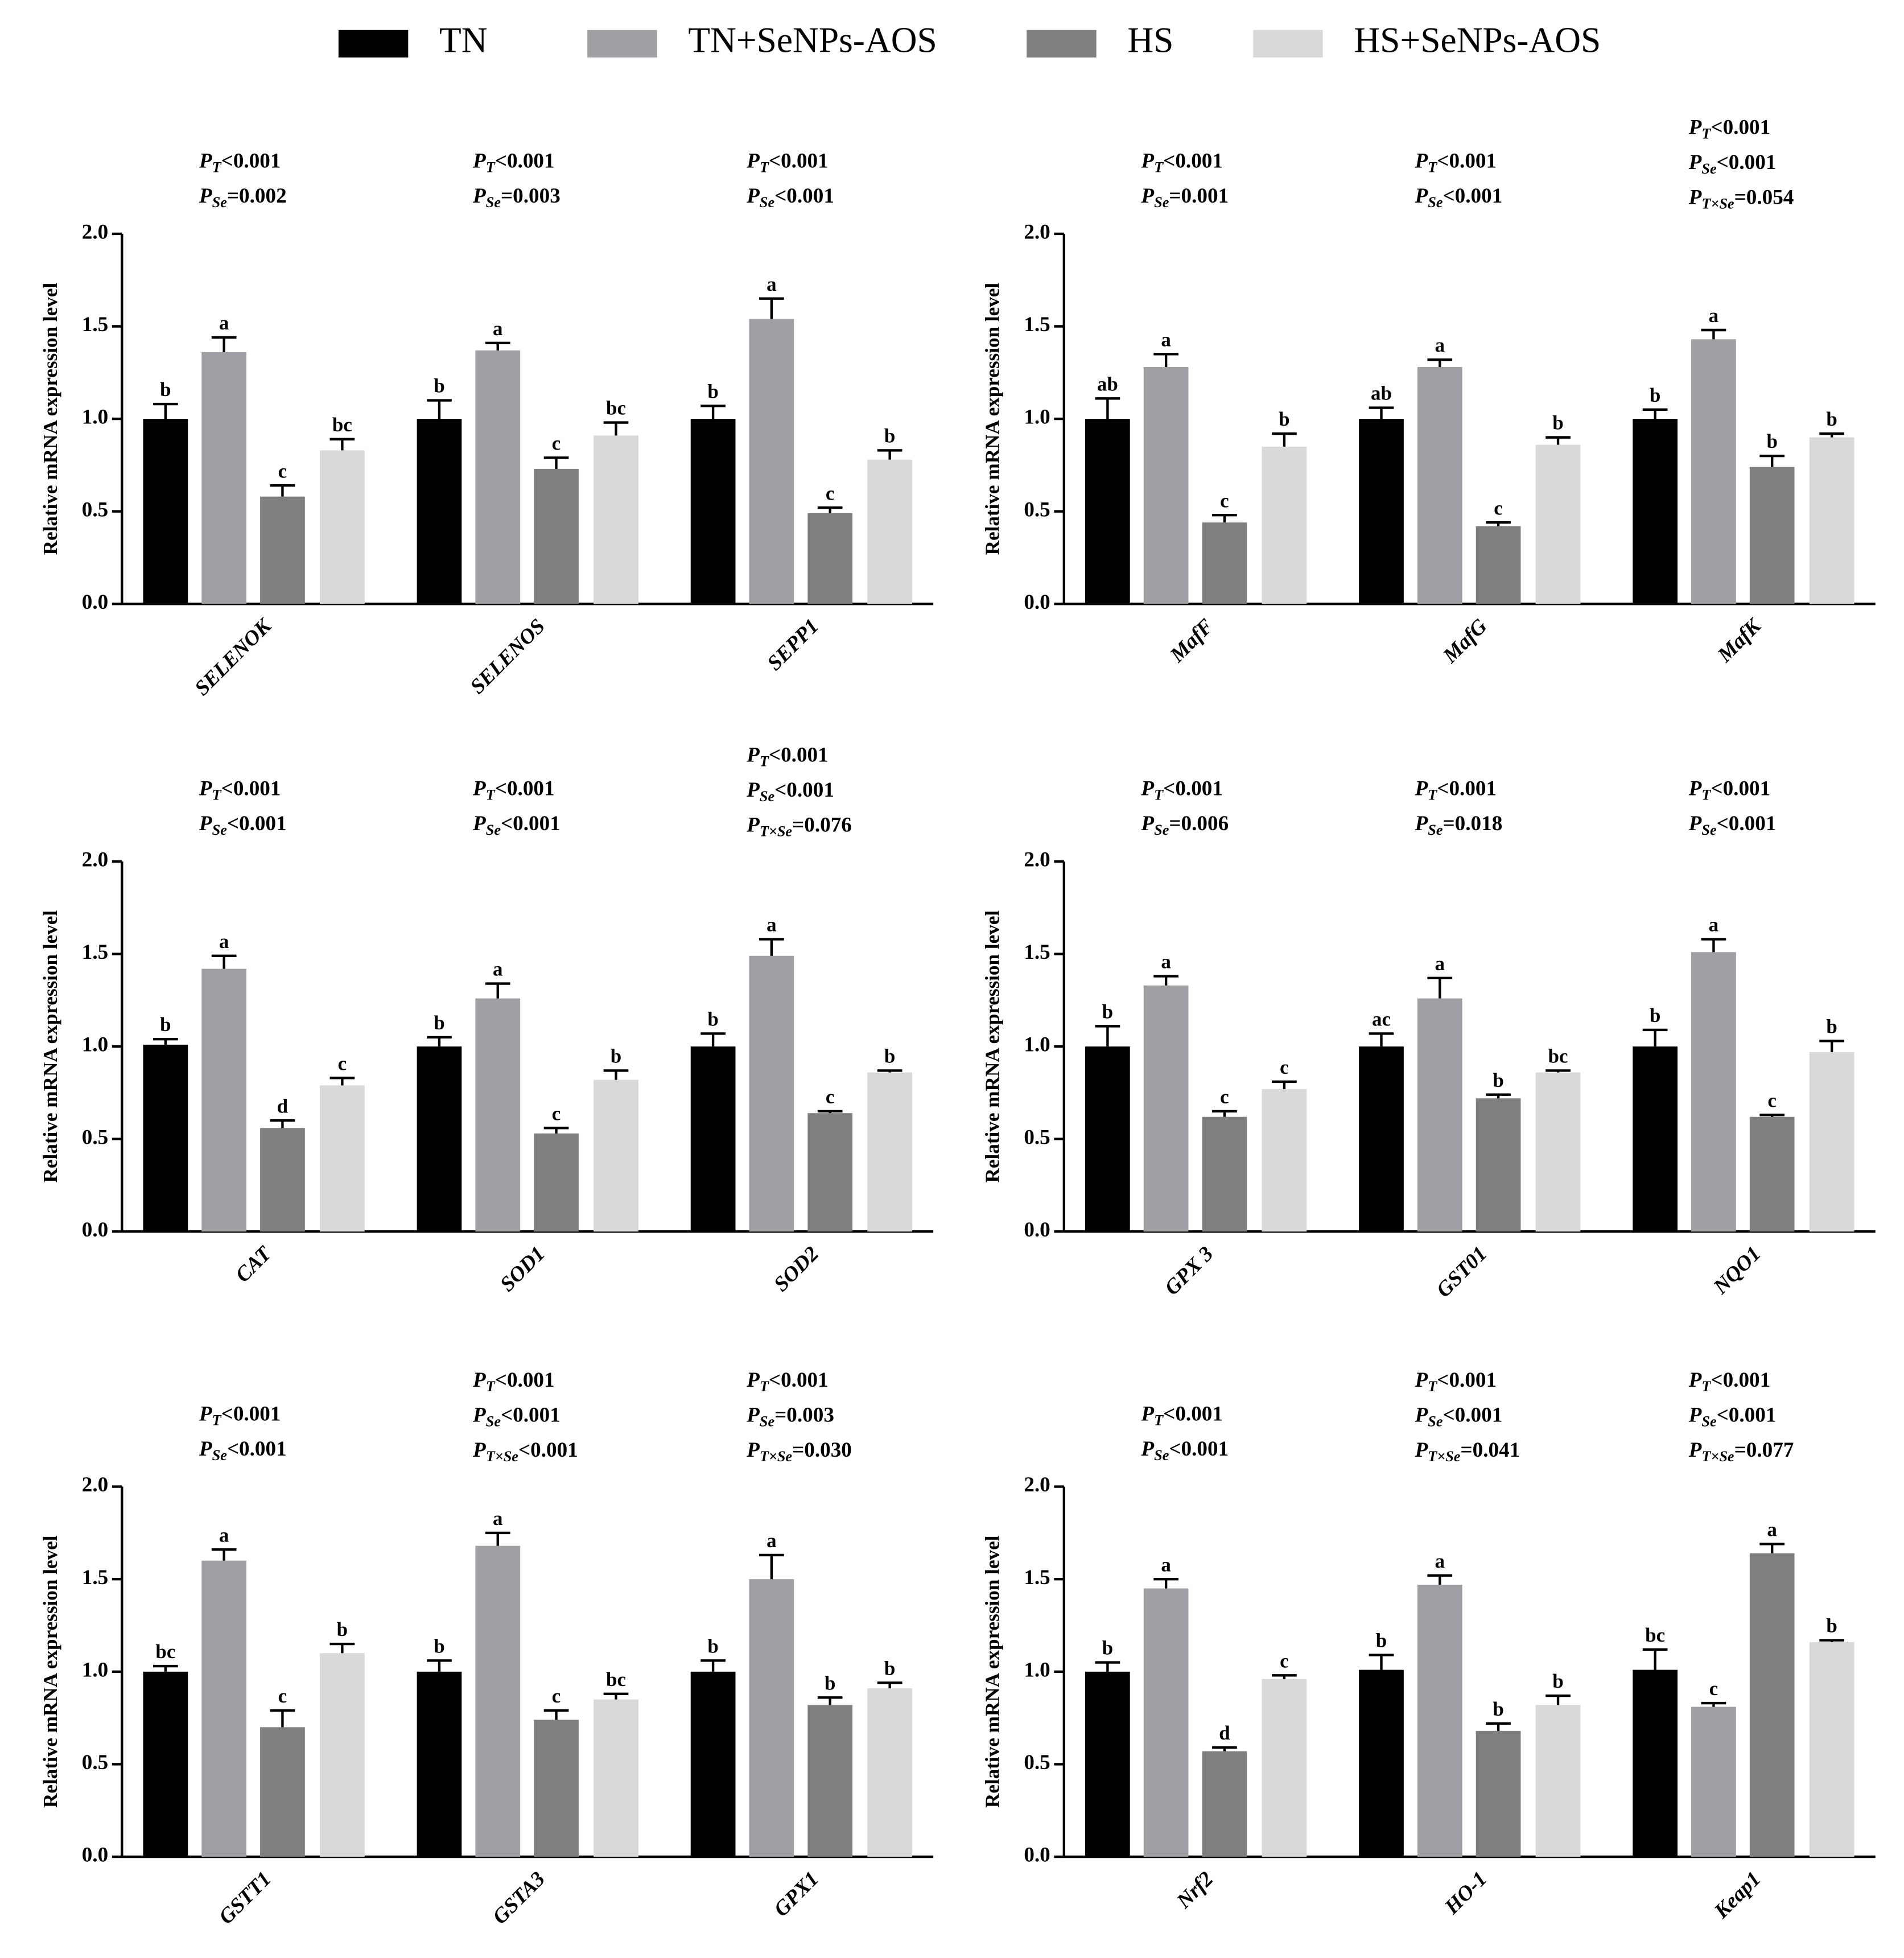 This screenshot has width=1904, height=1958. Describe the element at coordinates (1195, 1891) in the screenshot. I see `x-tick-label: Nrf2` at that location.